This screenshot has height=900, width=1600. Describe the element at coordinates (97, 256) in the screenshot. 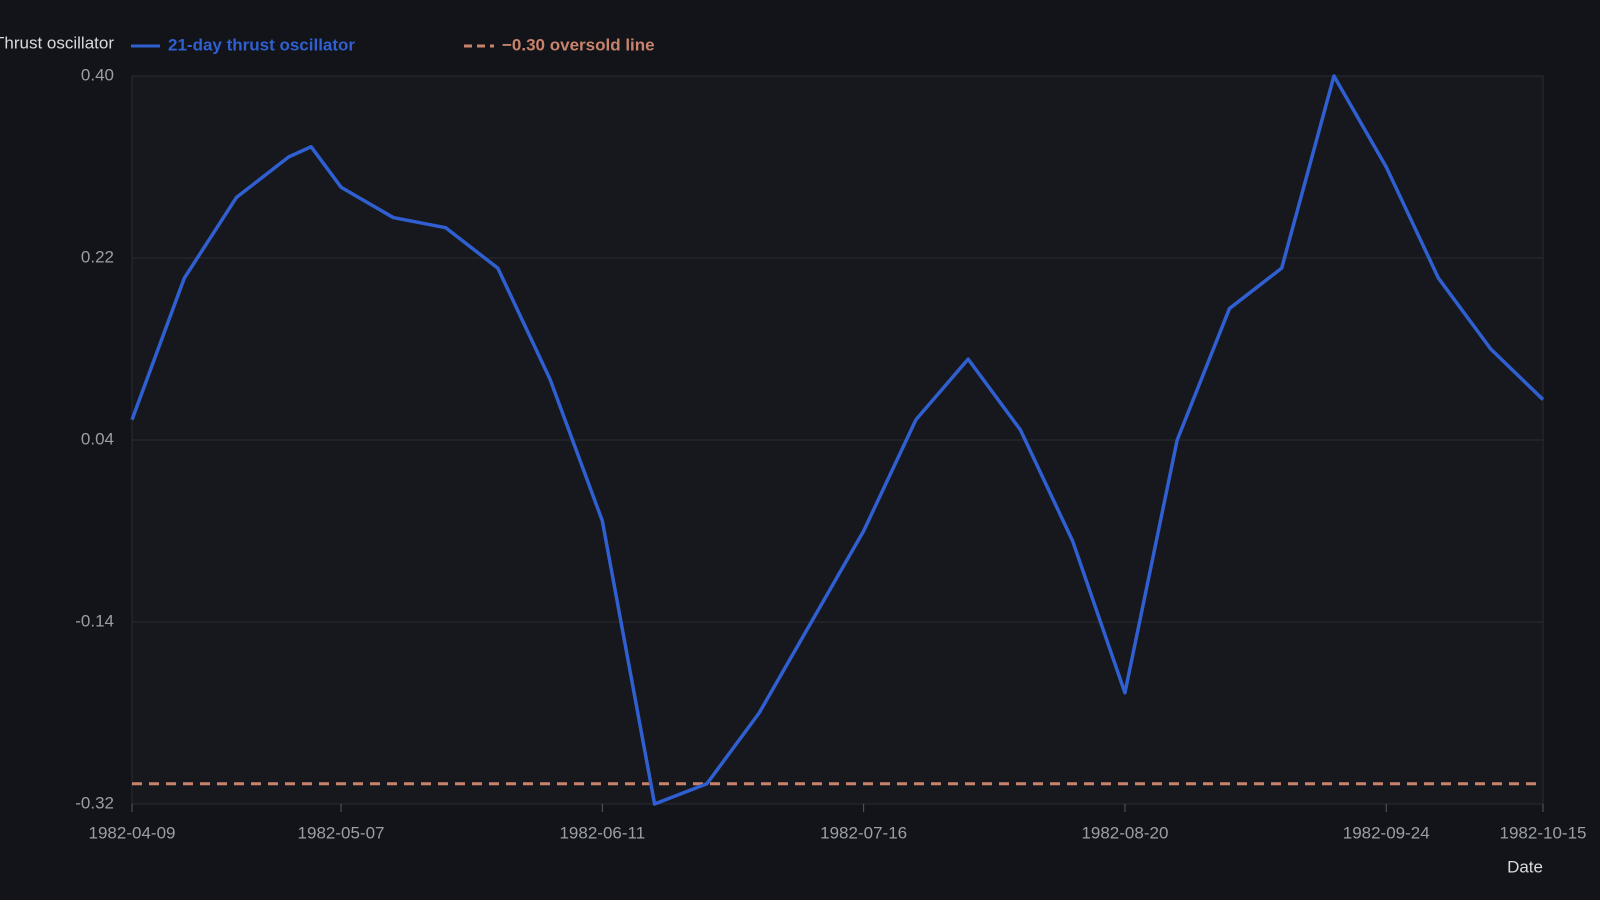

I see `y-tick-label: 0.22` at that location.